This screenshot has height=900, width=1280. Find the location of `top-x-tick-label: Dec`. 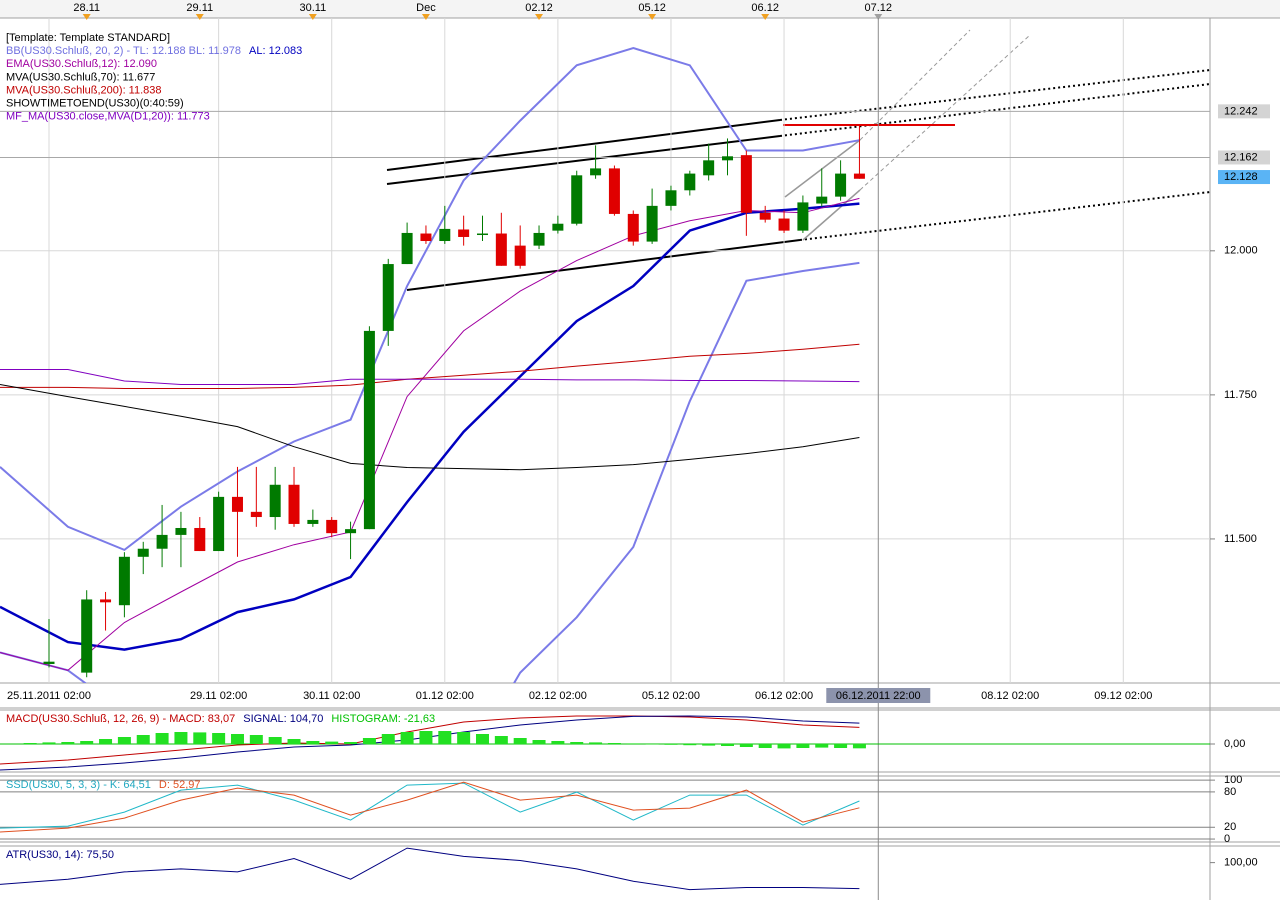

top-x-tick-label: Dec is located at coordinates (426, 8).